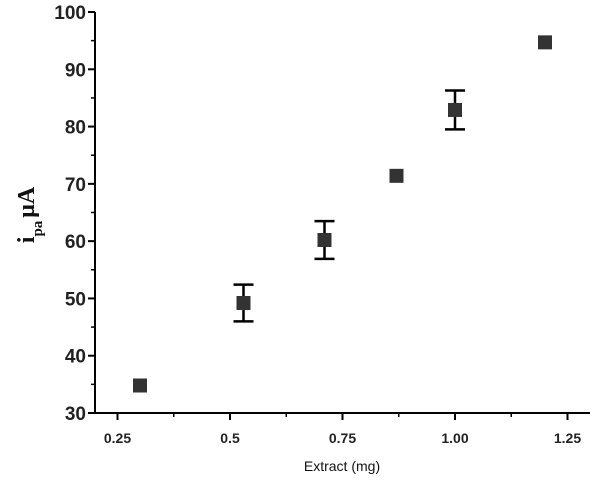 This screenshot has width=607, height=481. What do you see at coordinates (75, 242) in the screenshot?
I see `y-tick-label: 60` at bounding box center [75, 242].